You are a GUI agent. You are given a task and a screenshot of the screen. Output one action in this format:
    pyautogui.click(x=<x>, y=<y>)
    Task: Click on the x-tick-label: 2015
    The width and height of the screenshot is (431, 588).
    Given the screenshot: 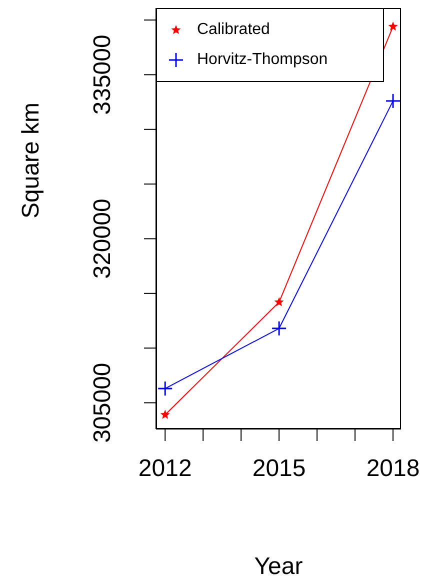 What is the action you would take?
    pyautogui.click(x=279, y=468)
    